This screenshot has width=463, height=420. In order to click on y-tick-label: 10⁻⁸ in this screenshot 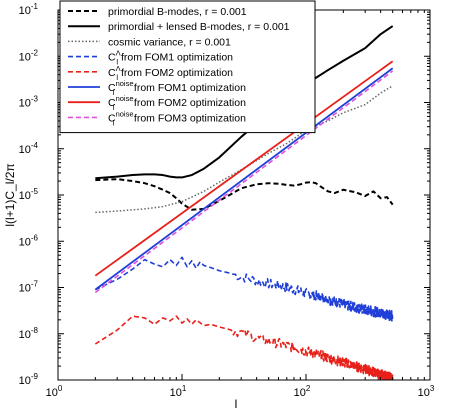, I will do `click(29, 333)`.